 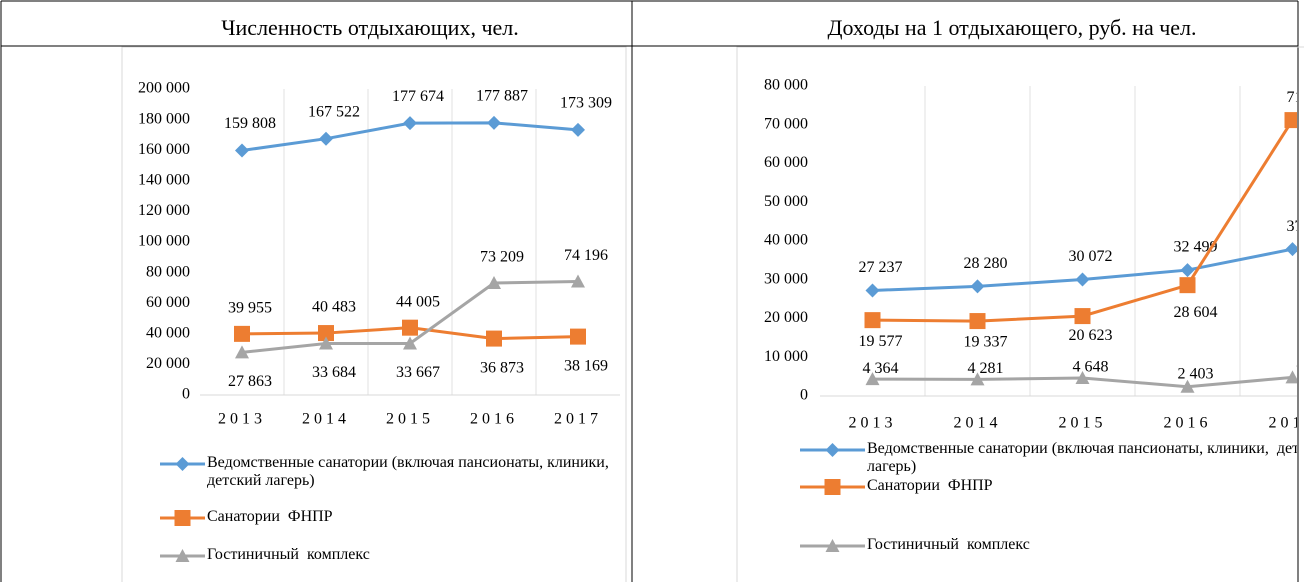 What do you see at coordinates (502, 96) in the screenshot?
I see `data-label: 177 887` at bounding box center [502, 96].